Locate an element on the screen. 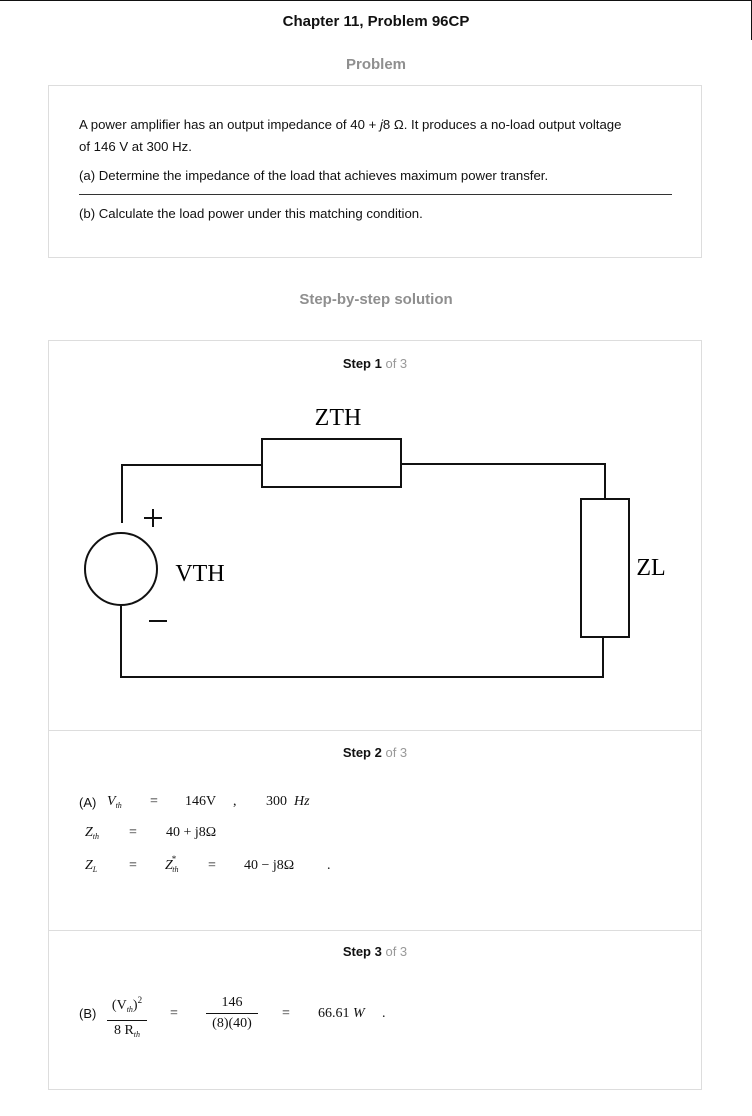  vth-source is located at coordinates (121, 569).